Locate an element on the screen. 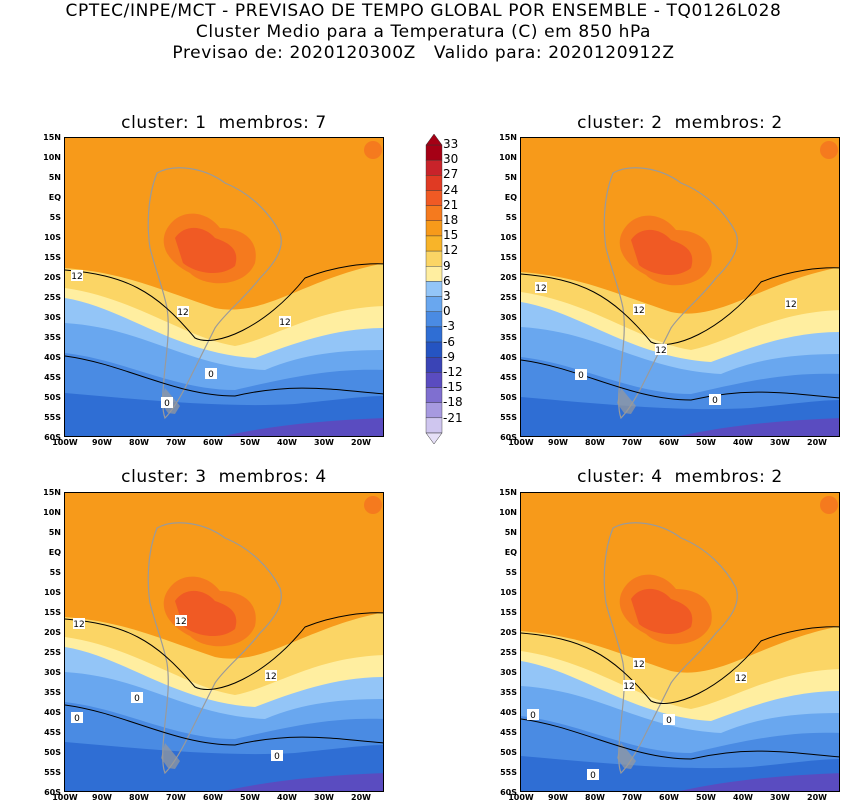 This screenshot has width=847, height=803. colorbar-label: 21 is located at coordinates (451, 204).